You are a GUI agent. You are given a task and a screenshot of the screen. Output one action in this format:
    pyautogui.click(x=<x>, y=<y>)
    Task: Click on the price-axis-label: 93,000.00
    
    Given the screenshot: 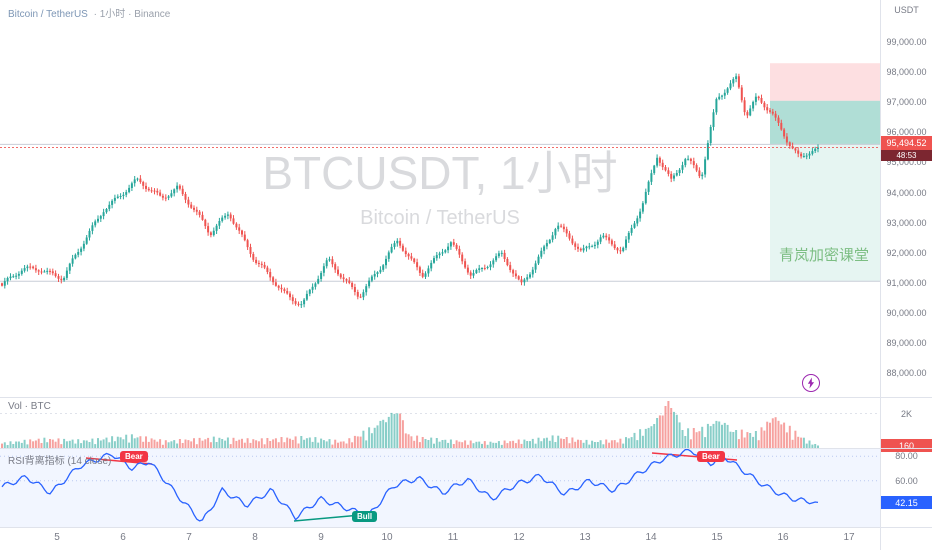 What is the action you would take?
    pyautogui.click(x=906, y=222)
    